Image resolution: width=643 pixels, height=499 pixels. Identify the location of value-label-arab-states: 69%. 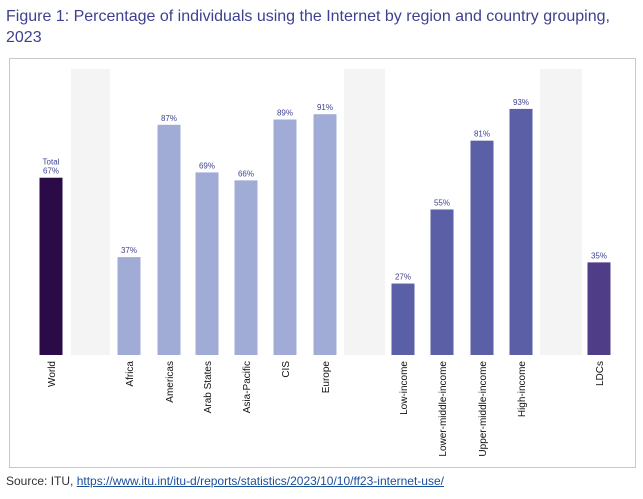
(207, 165).